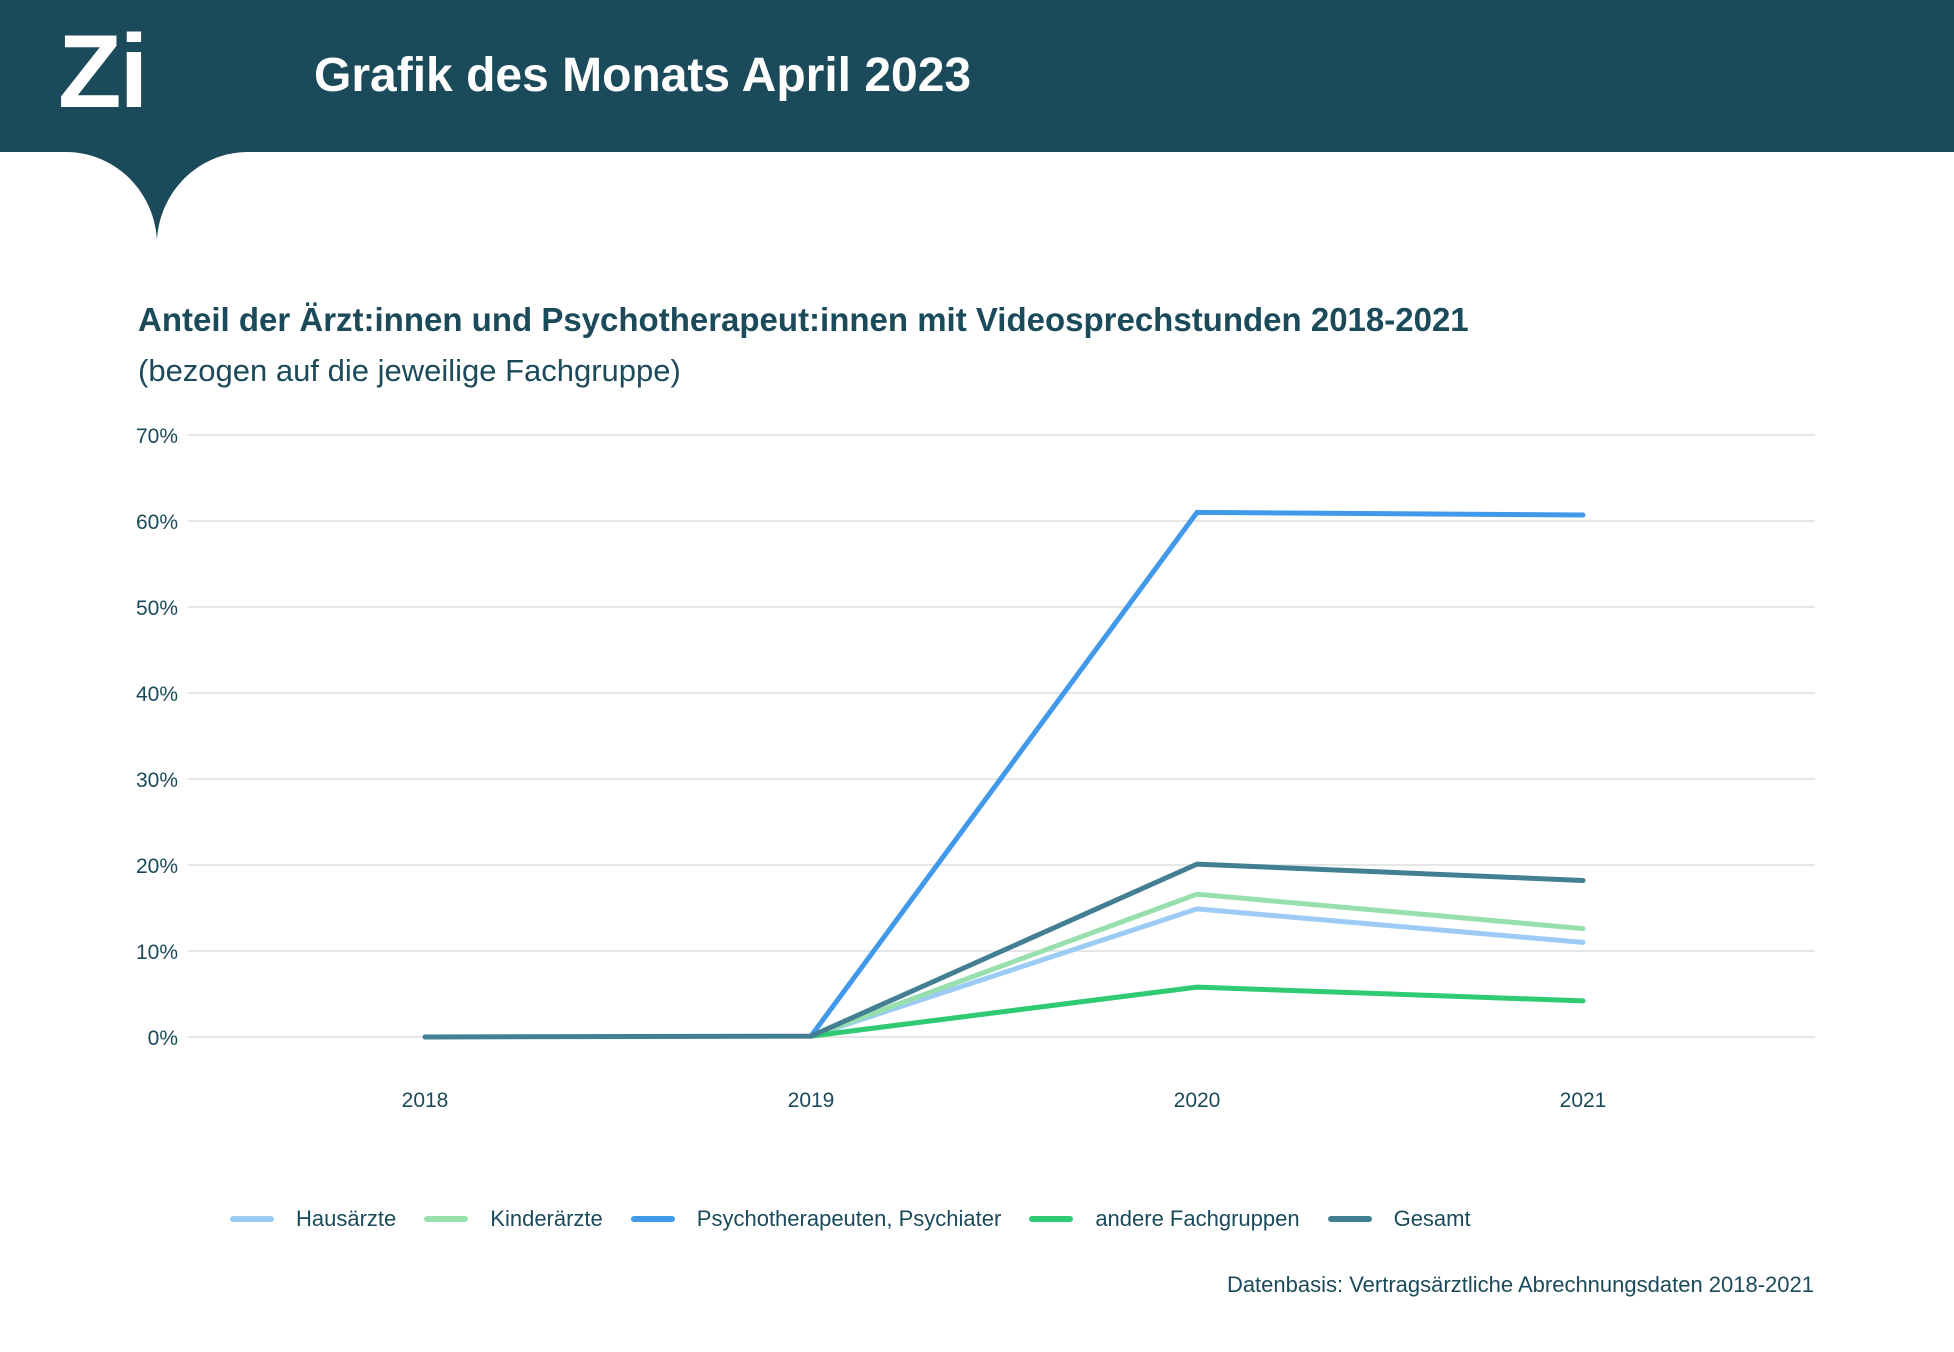 This screenshot has width=1954, height=1352. What do you see at coordinates (157, 952) in the screenshot?
I see `y-tick-label: 10%` at bounding box center [157, 952].